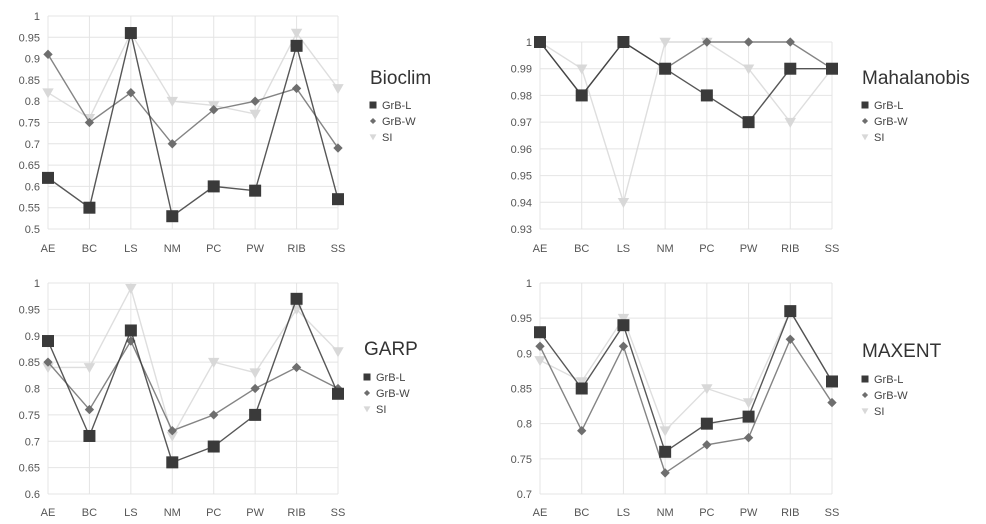 Image resolution: width=986 pixels, height=524 pixels. Describe the element at coordinates (916, 78) in the screenshot. I see `chart-title: Mahalanobis` at that location.